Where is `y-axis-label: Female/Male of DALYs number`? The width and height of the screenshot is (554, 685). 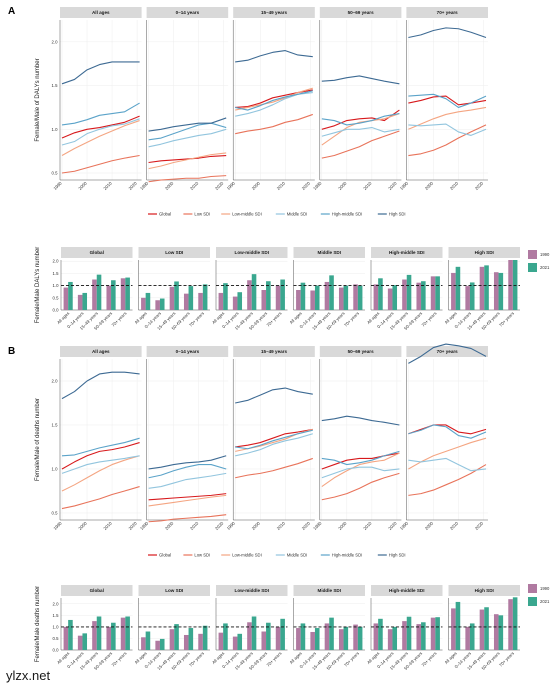
y-axis-label: Female/Male of DALYs number is located at coordinates (38, 99).